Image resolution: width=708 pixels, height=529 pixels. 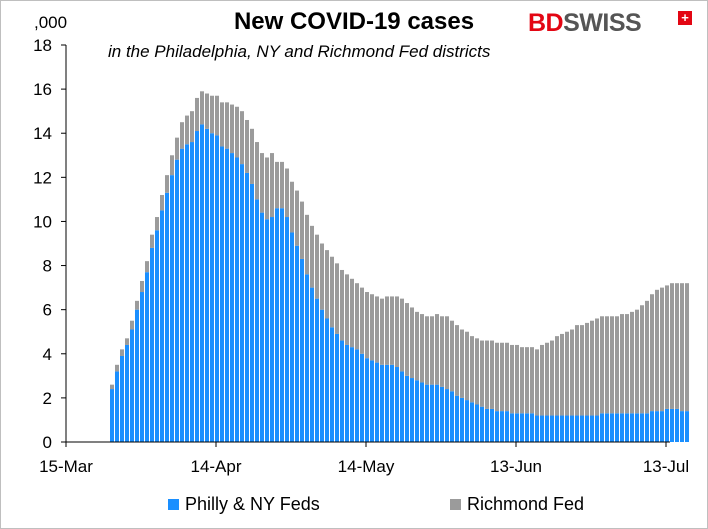 I want to click on y-tick-label: 10, so click(x=42, y=221).